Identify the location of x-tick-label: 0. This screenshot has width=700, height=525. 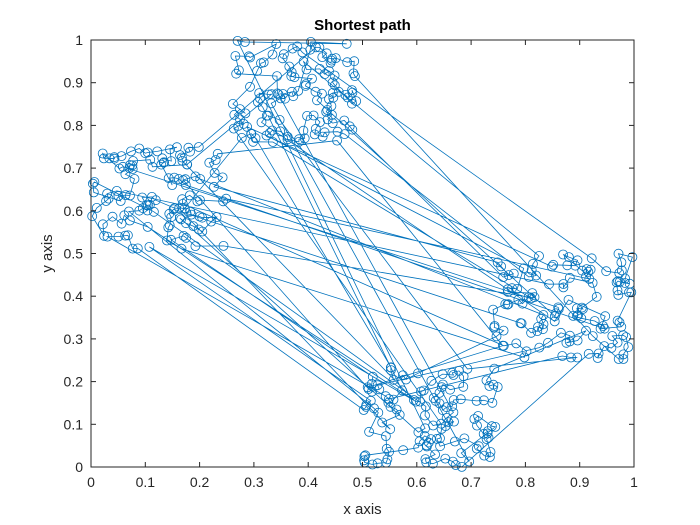
(91, 482).